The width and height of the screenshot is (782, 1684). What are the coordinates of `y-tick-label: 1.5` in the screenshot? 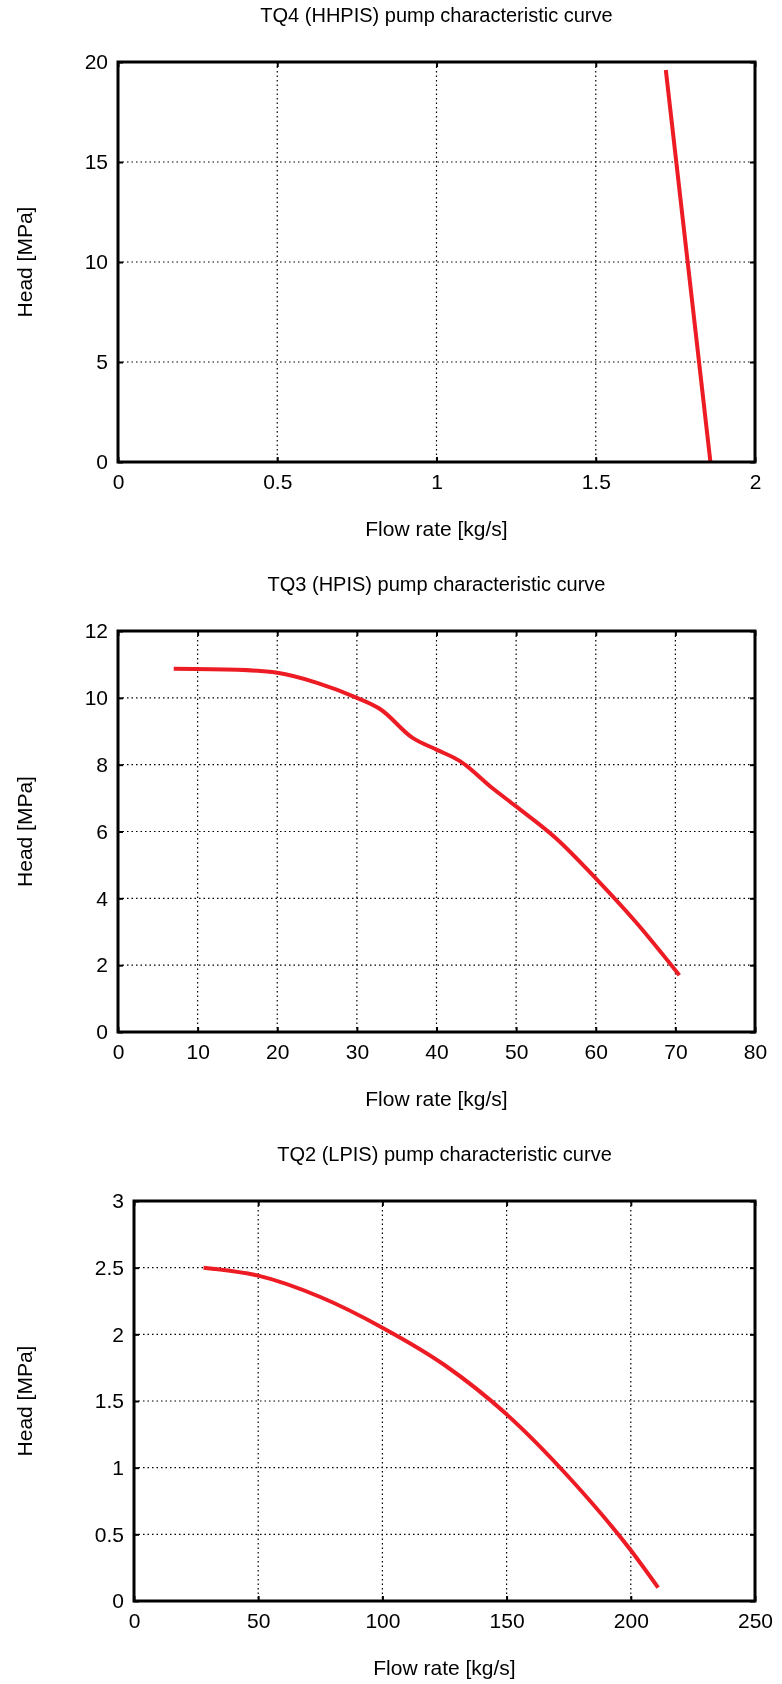 It's located at (109, 1401).